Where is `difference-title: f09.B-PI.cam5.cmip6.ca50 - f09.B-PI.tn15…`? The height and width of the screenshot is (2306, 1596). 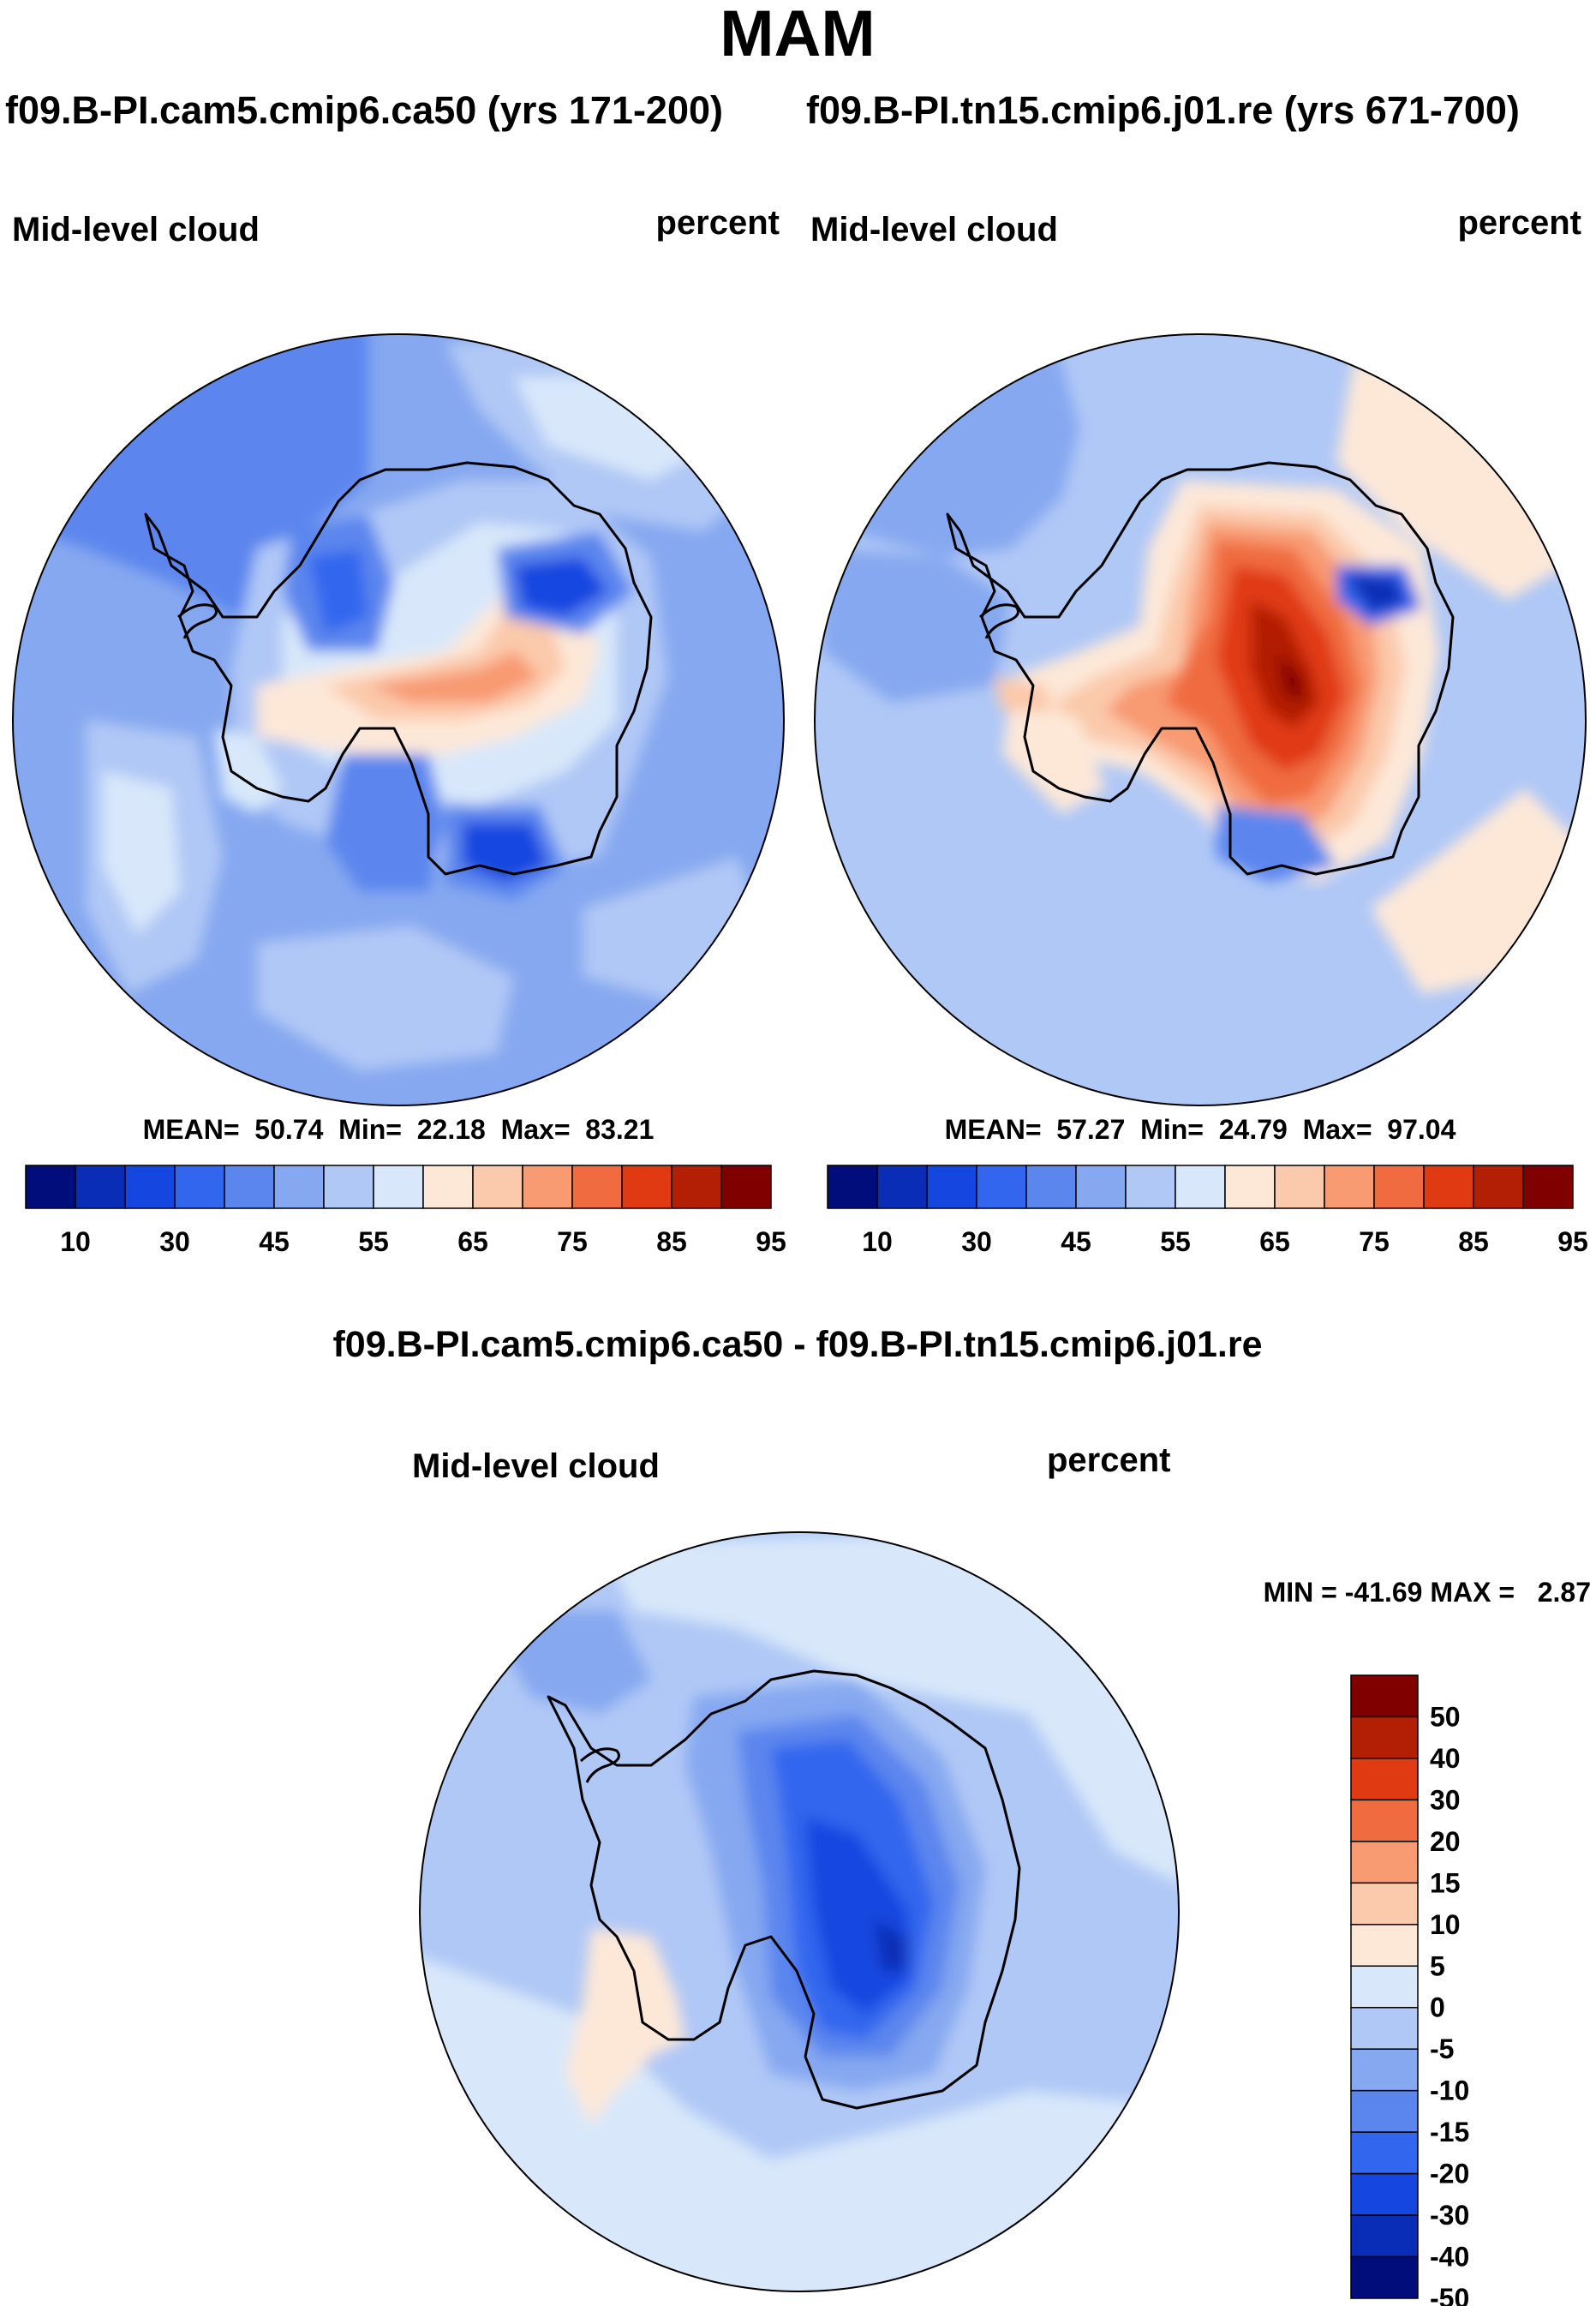
difference-title: f09.B-PI.cam5.cmip6.ca50 - f09.B-PI.tn15… is located at coordinates (798, 1344).